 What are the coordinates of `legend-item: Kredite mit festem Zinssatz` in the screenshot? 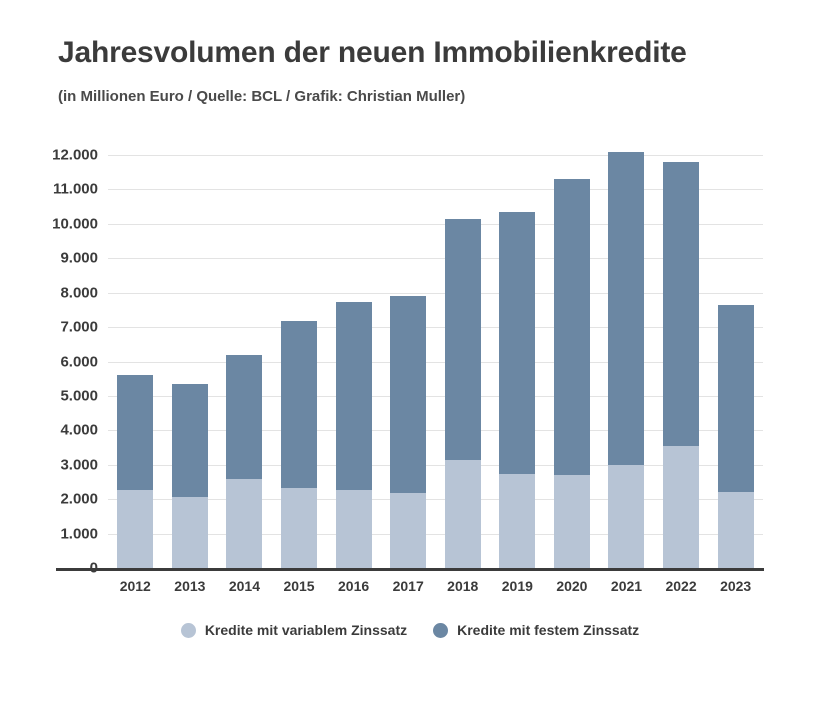 It's located at (536, 630).